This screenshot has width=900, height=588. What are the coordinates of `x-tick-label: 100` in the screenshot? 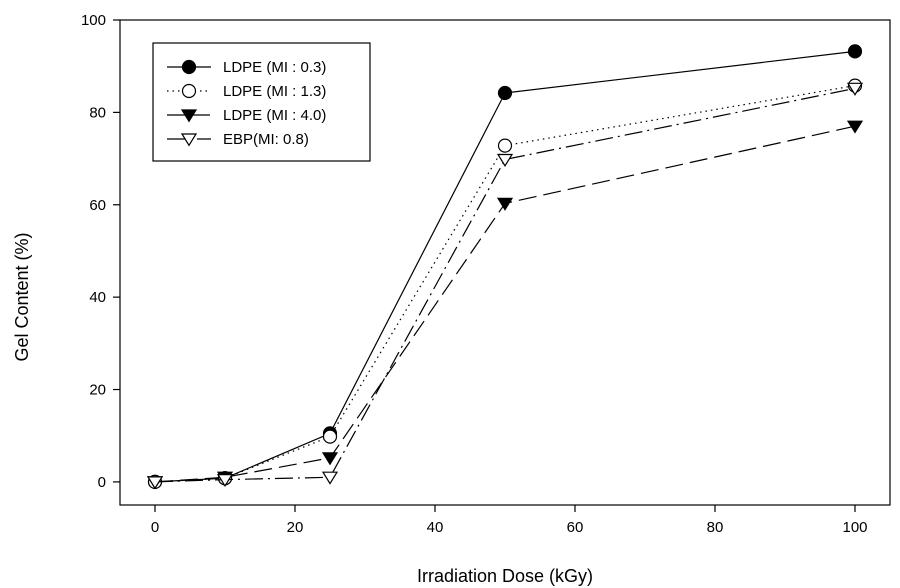 It's located at (854, 527).